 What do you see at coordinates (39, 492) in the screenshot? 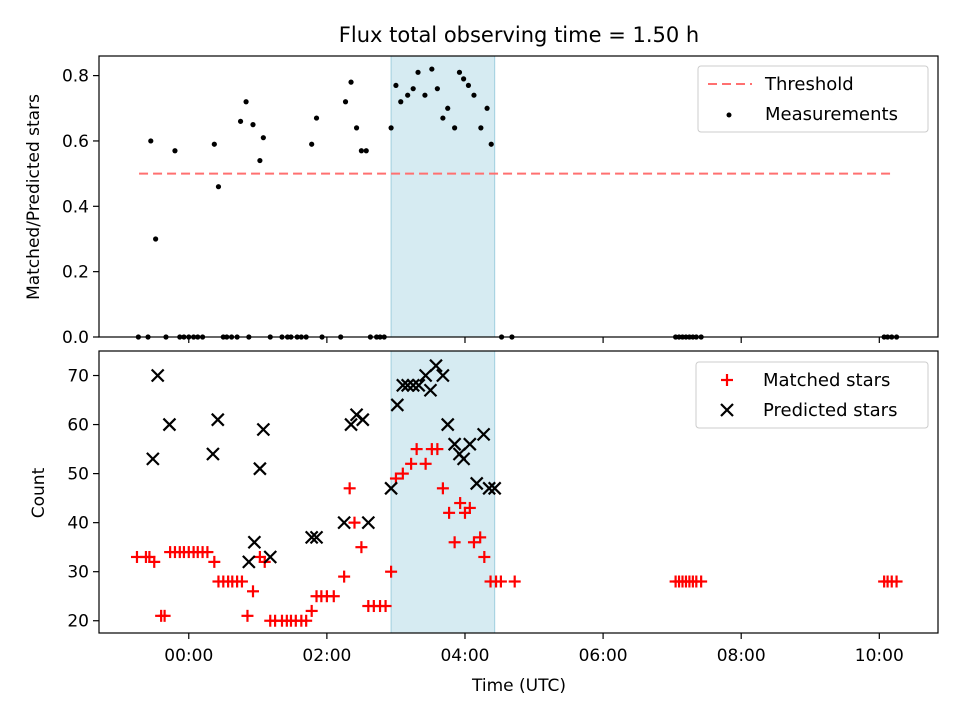
I see `bottom-y-axis-label: Count` at bounding box center [39, 492].